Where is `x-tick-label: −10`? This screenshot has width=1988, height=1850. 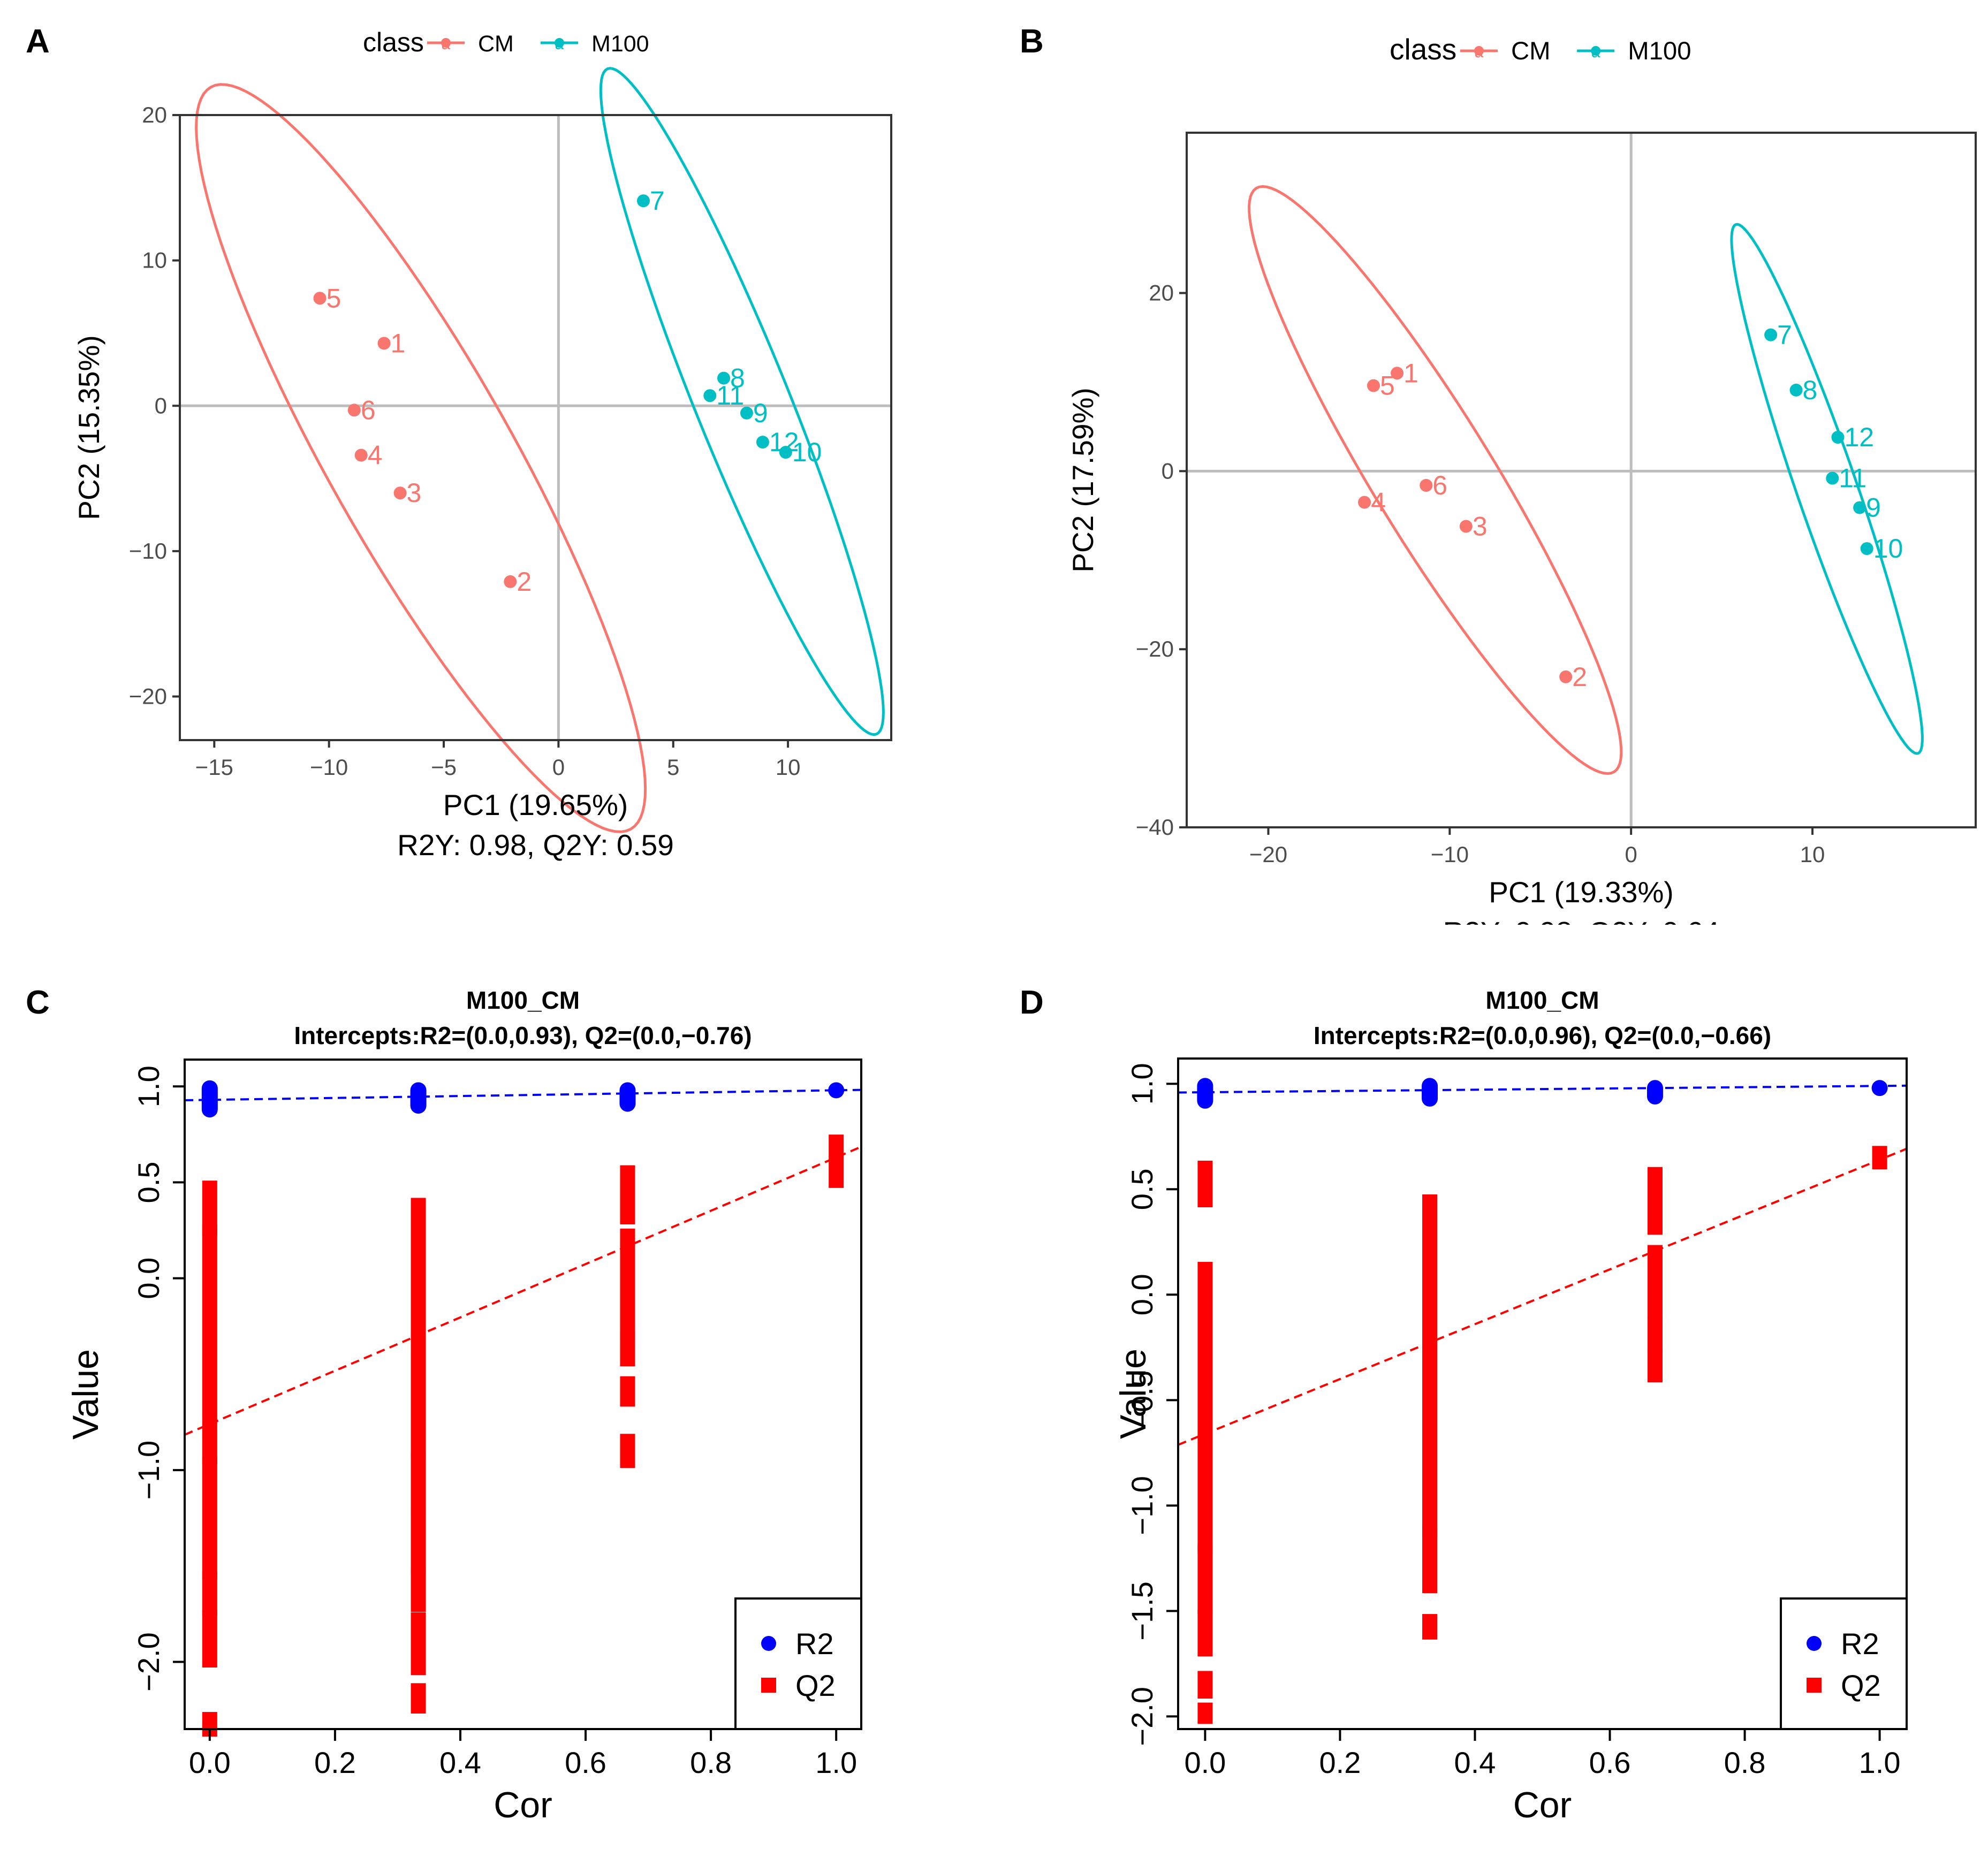
x-tick-label: −10 is located at coordinates (1450, 854).